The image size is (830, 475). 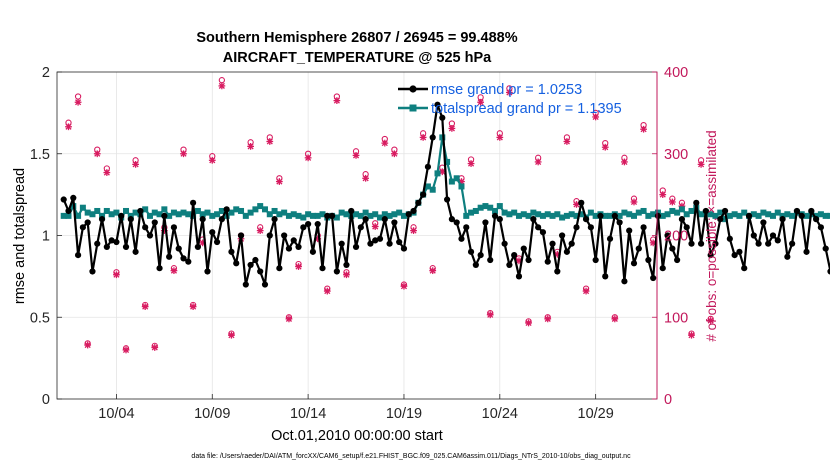 I want to click on legend-spread-marker, so click(x=413, y=108).